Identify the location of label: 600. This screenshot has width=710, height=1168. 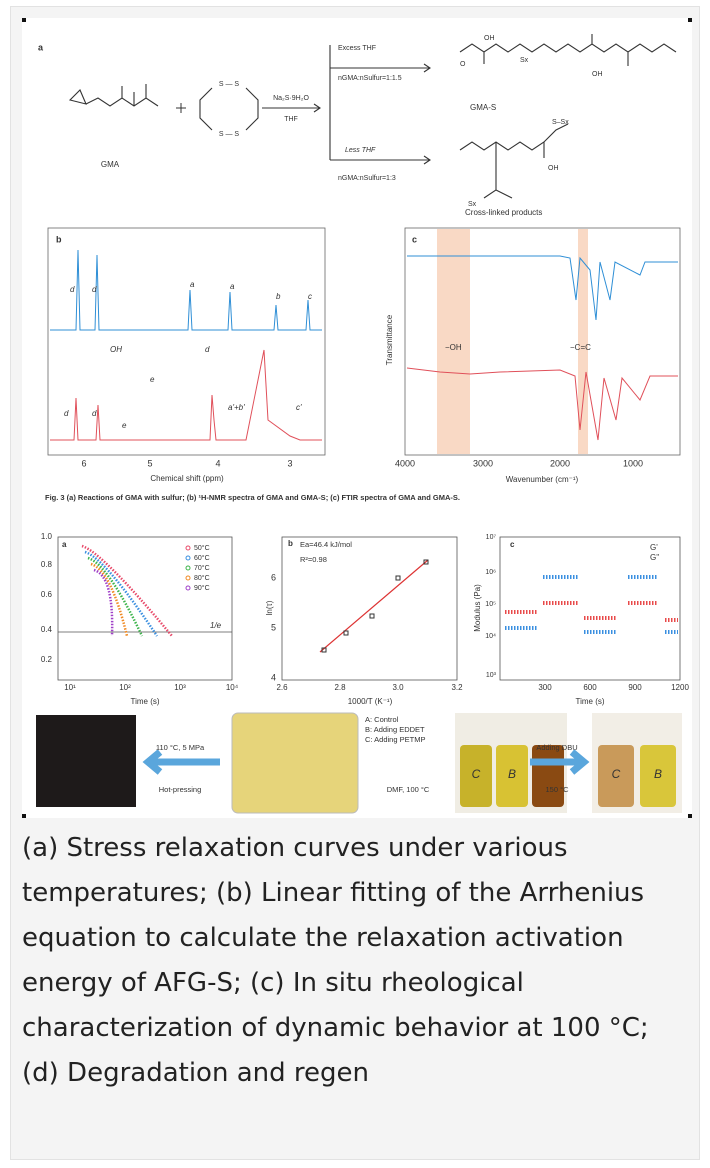
(590, 687).